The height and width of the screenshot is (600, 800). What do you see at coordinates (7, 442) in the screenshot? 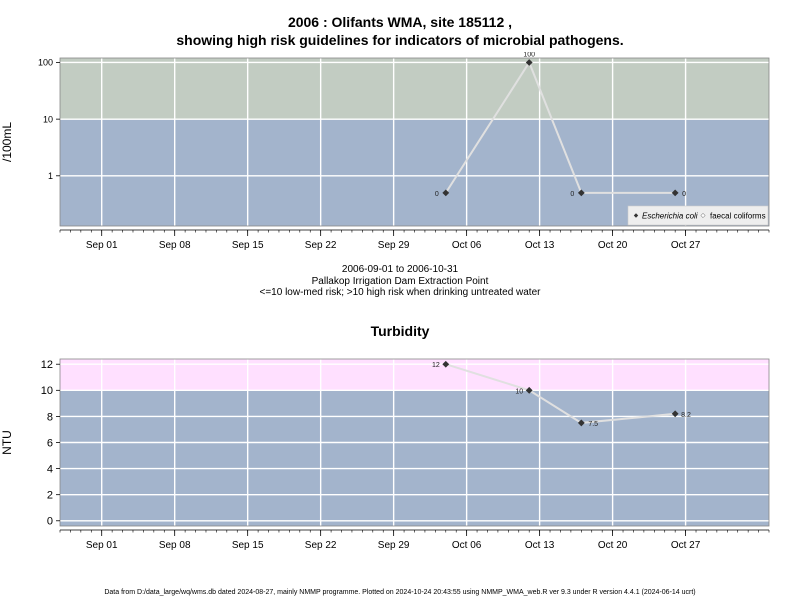
I see `y-axis-label: NTU` at bounding box center [7, 442].